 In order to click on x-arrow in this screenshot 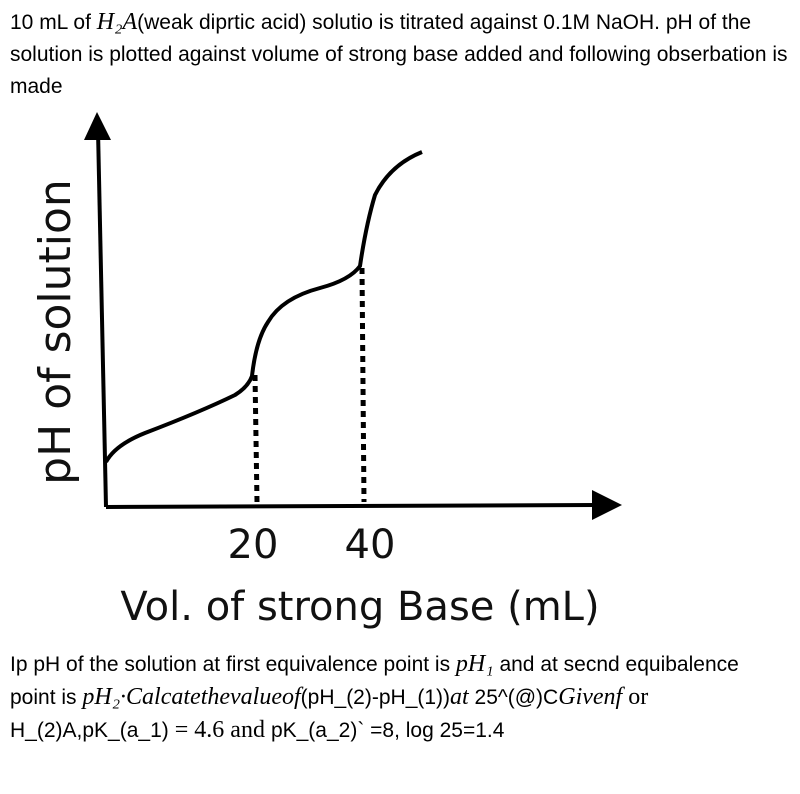, I will do `click(607, 505)`.